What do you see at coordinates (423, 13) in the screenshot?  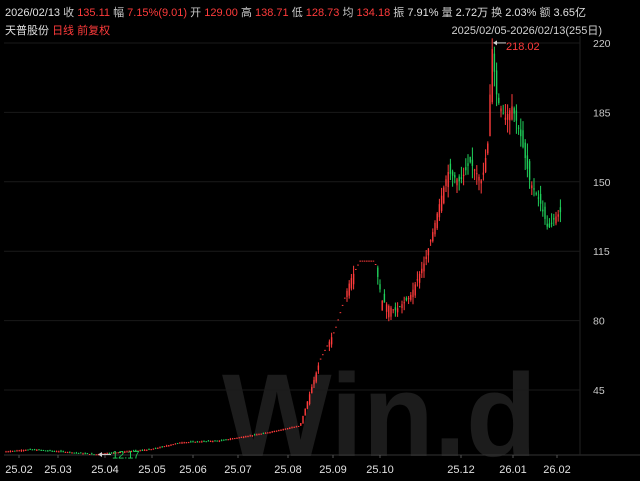 I see `amplitude-value: 7.91%` at bounding box center [423, 13].